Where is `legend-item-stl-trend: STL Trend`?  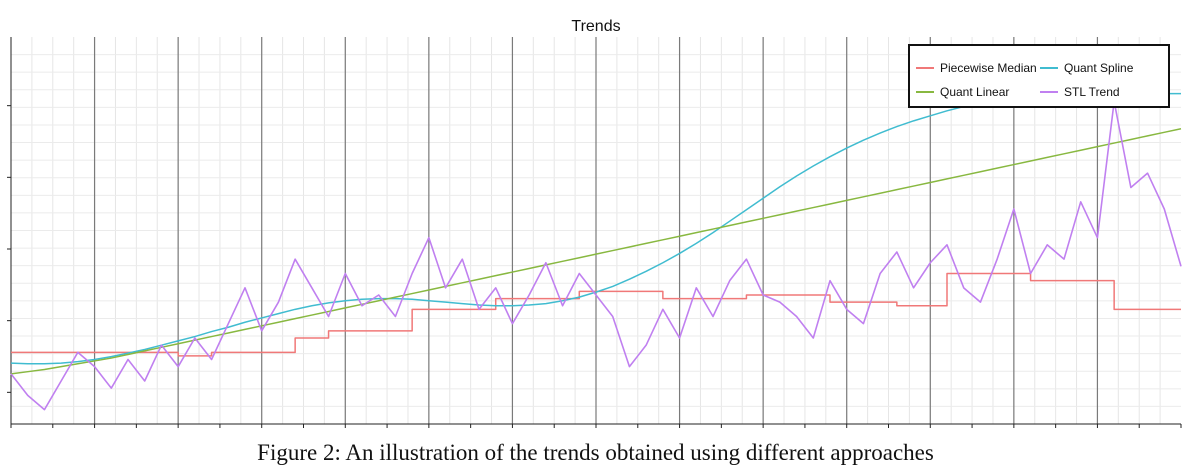
legend-item-stl-trend: STL Trend is located at coordinates (1080, 92).